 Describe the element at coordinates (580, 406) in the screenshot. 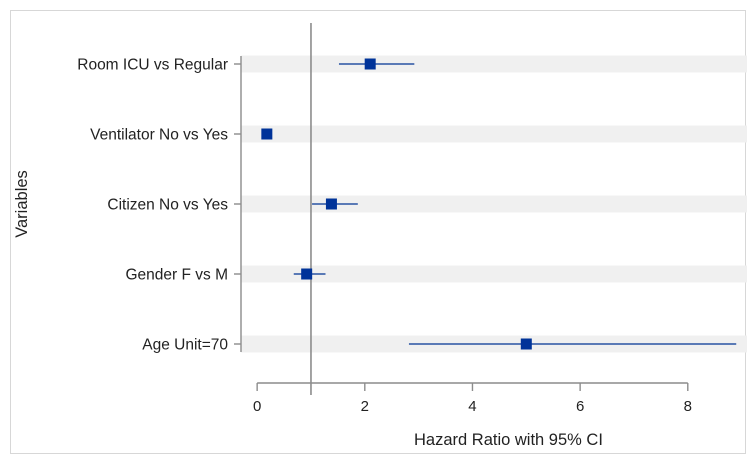

I see `x-tick-label: 6` at that location.